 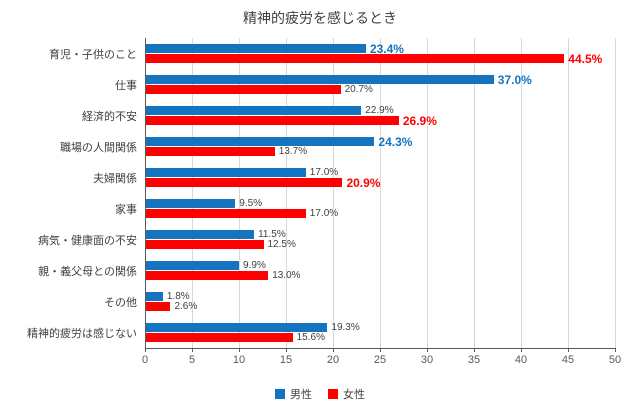 What do you see at coordinates (145, 193) in the screenshot?
I see `y-axis-line` at bounding box center [145, 193].